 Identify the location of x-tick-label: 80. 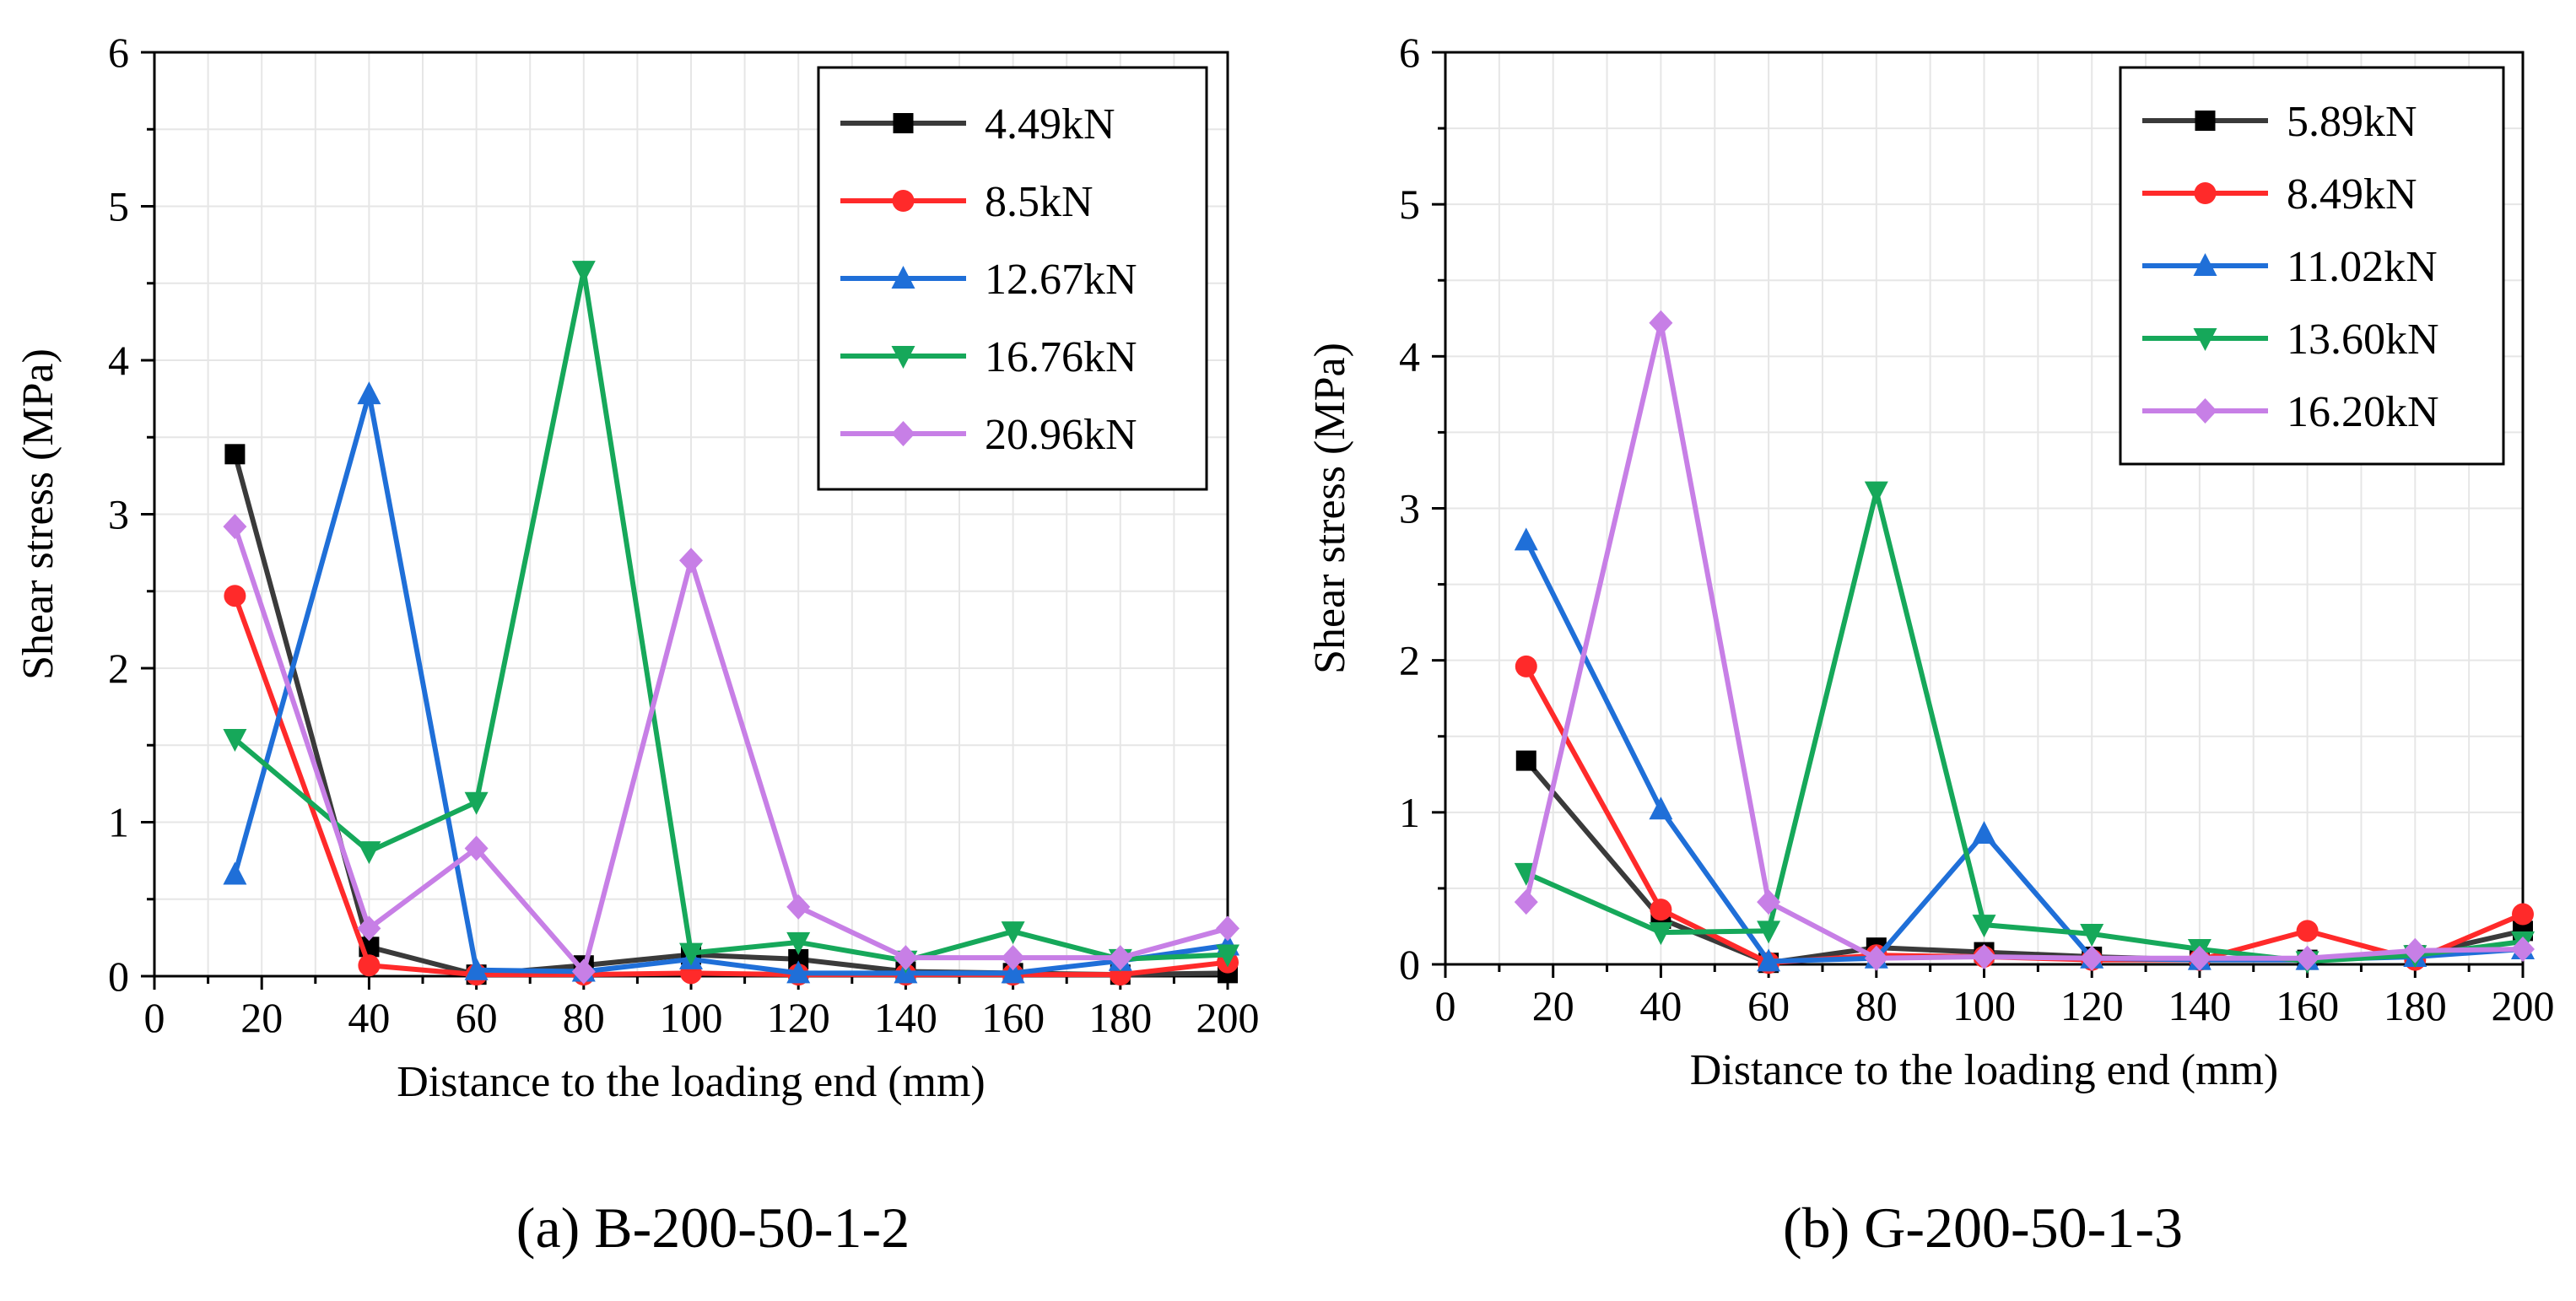
(1876, 1006).